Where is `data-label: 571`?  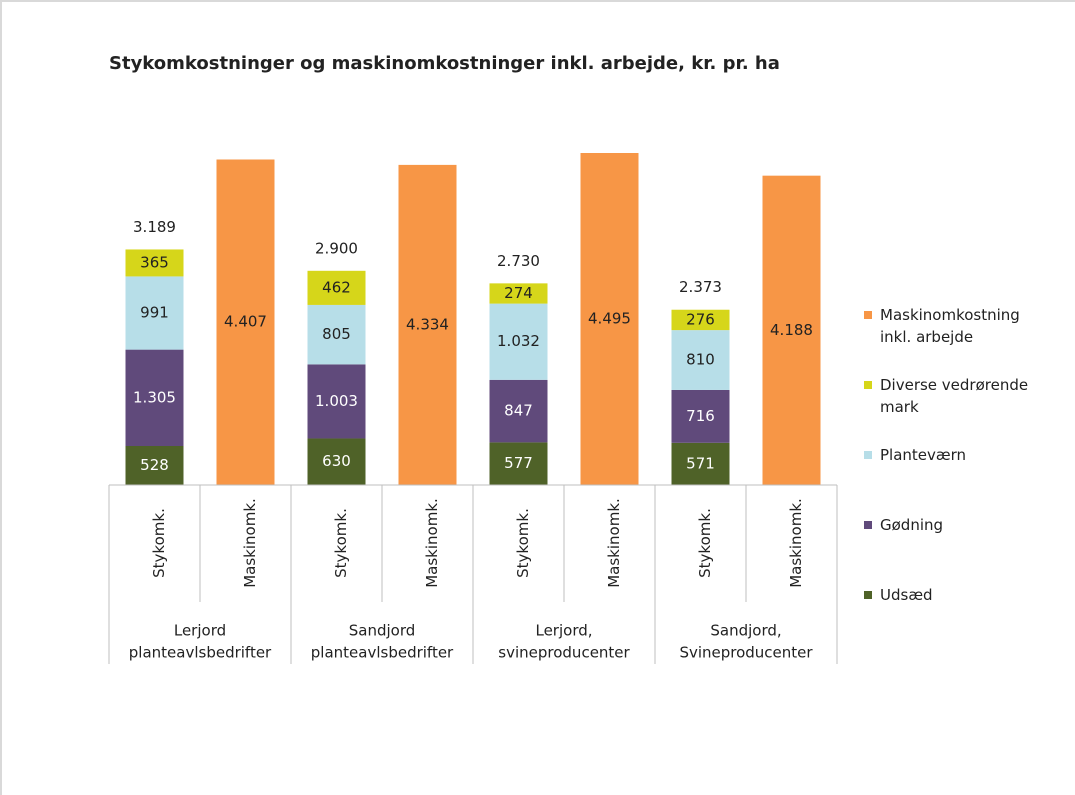
data-label: 571 is located at coordinates (700, 463).